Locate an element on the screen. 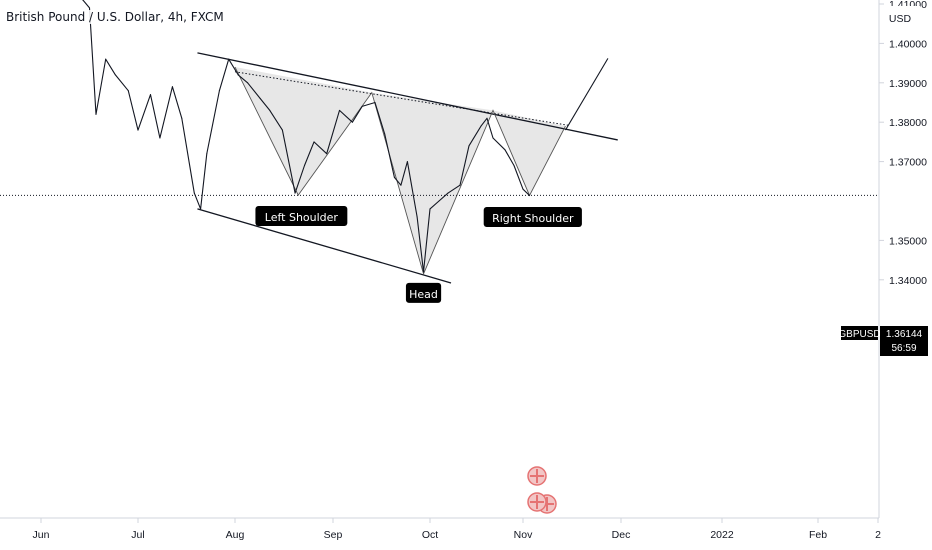  currency-label: USD is located at coordinates (900, 19).